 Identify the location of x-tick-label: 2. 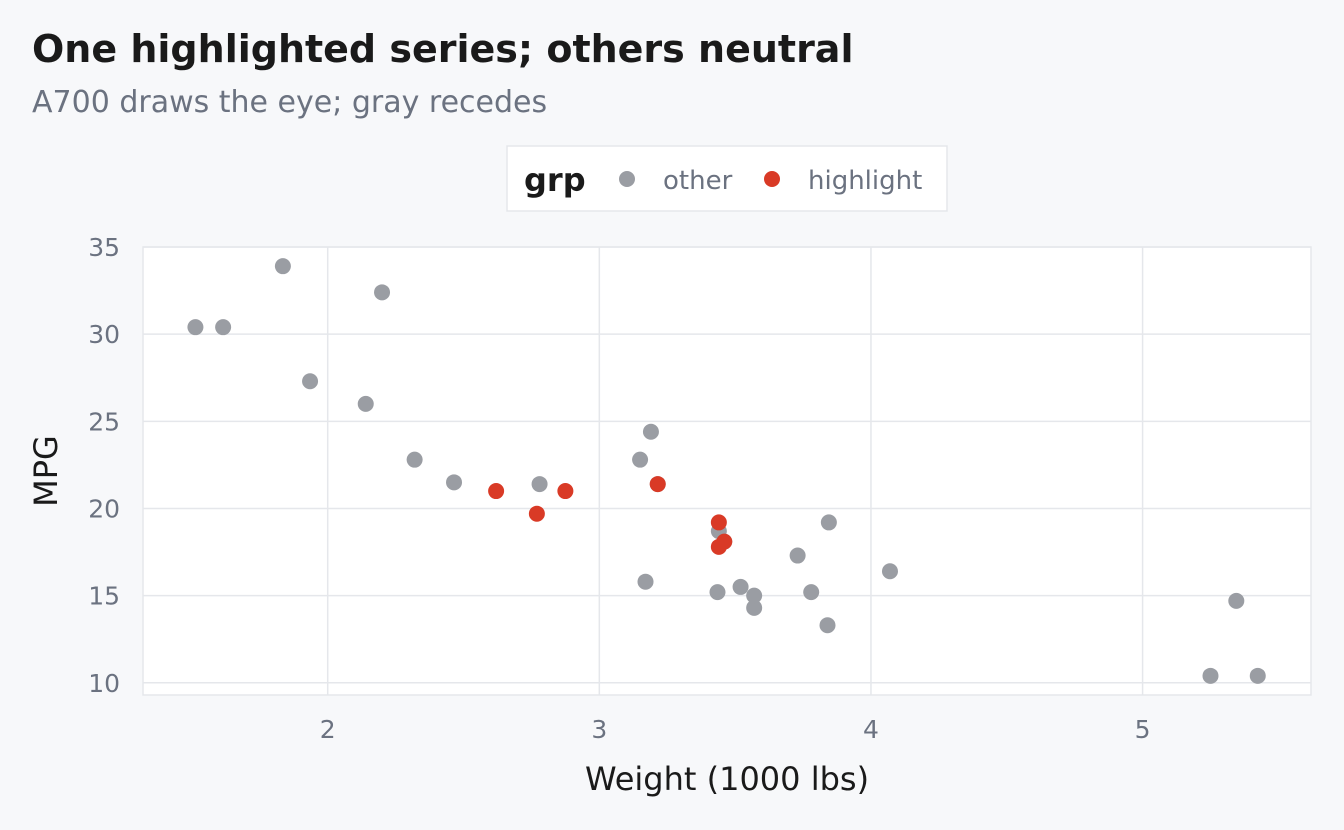
(328, 729).